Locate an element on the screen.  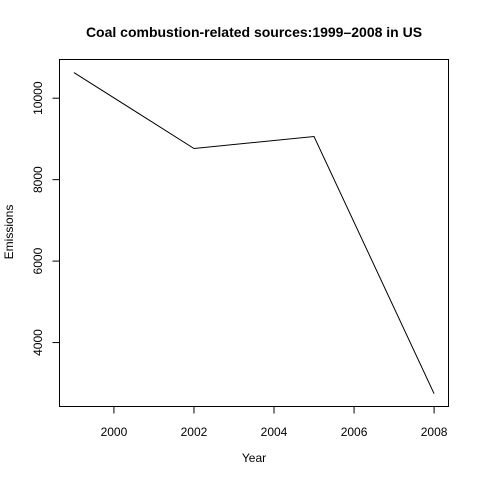
x-tick-label-2004: 2004 is located at coordinates (274, 432).